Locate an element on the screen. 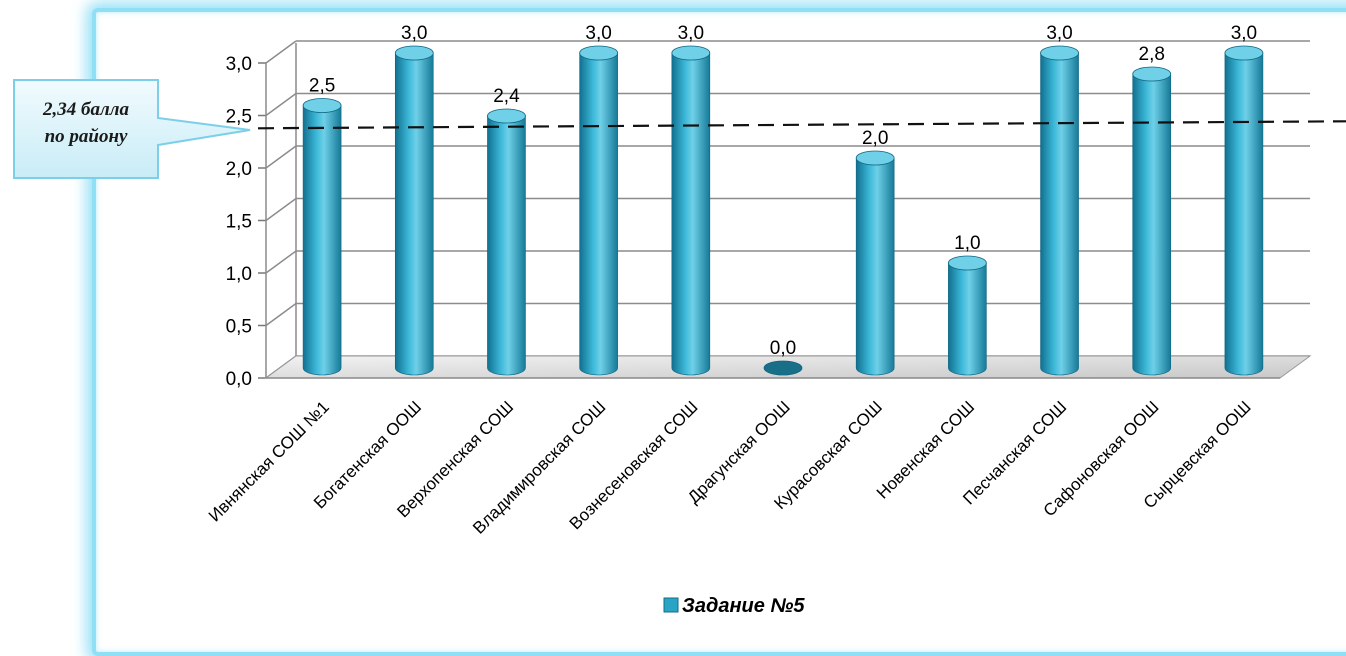 This screenshot has height=656, width=1346. data-label: 1,0 is located at coordinates (967, 243).